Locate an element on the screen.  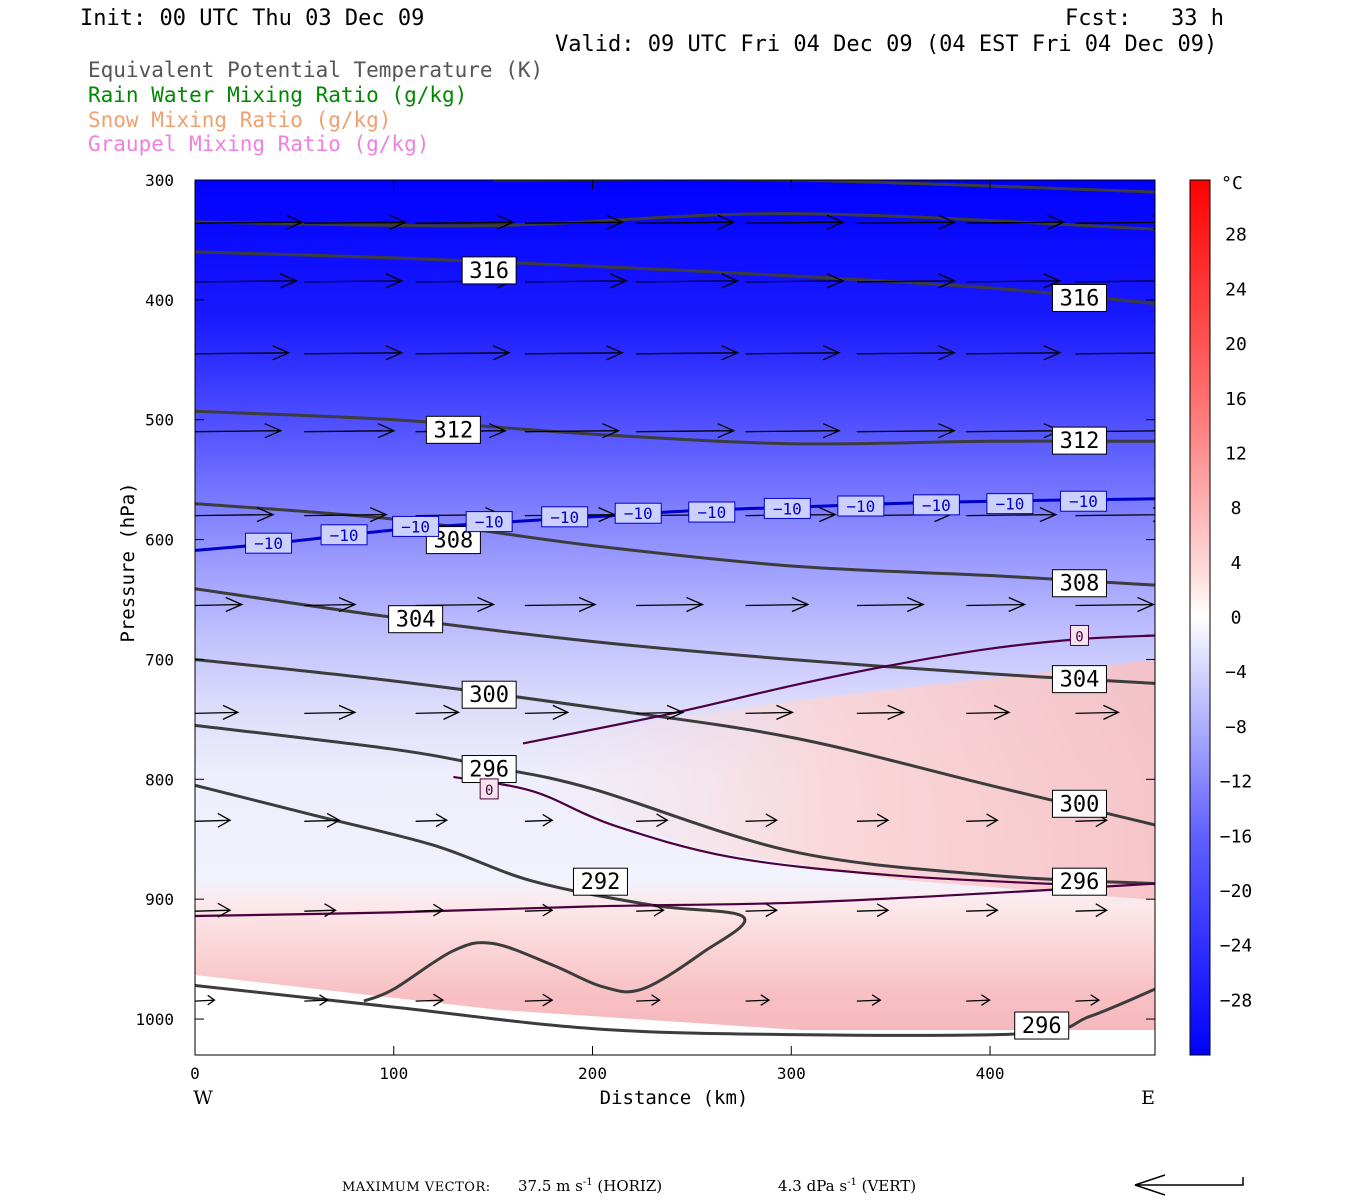
colorbar-tick-label: 12 is located at coordinates (1236, 453).